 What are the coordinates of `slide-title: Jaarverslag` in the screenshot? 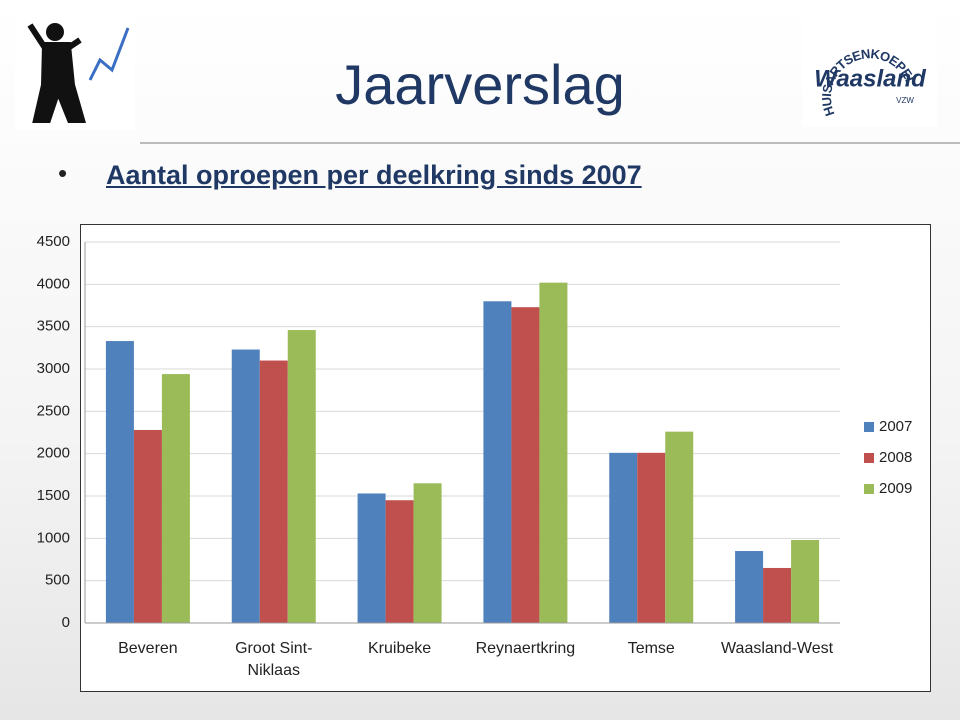 It's located at (480, 84).